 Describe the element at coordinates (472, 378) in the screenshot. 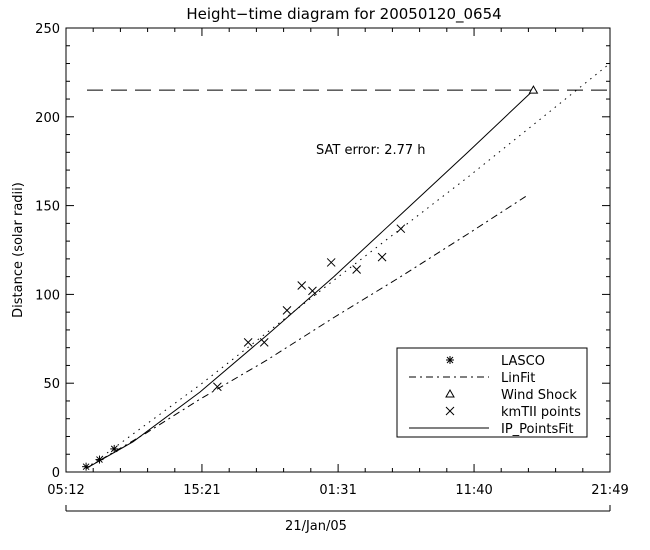

I see `legend-entry: LinFit` at that location.